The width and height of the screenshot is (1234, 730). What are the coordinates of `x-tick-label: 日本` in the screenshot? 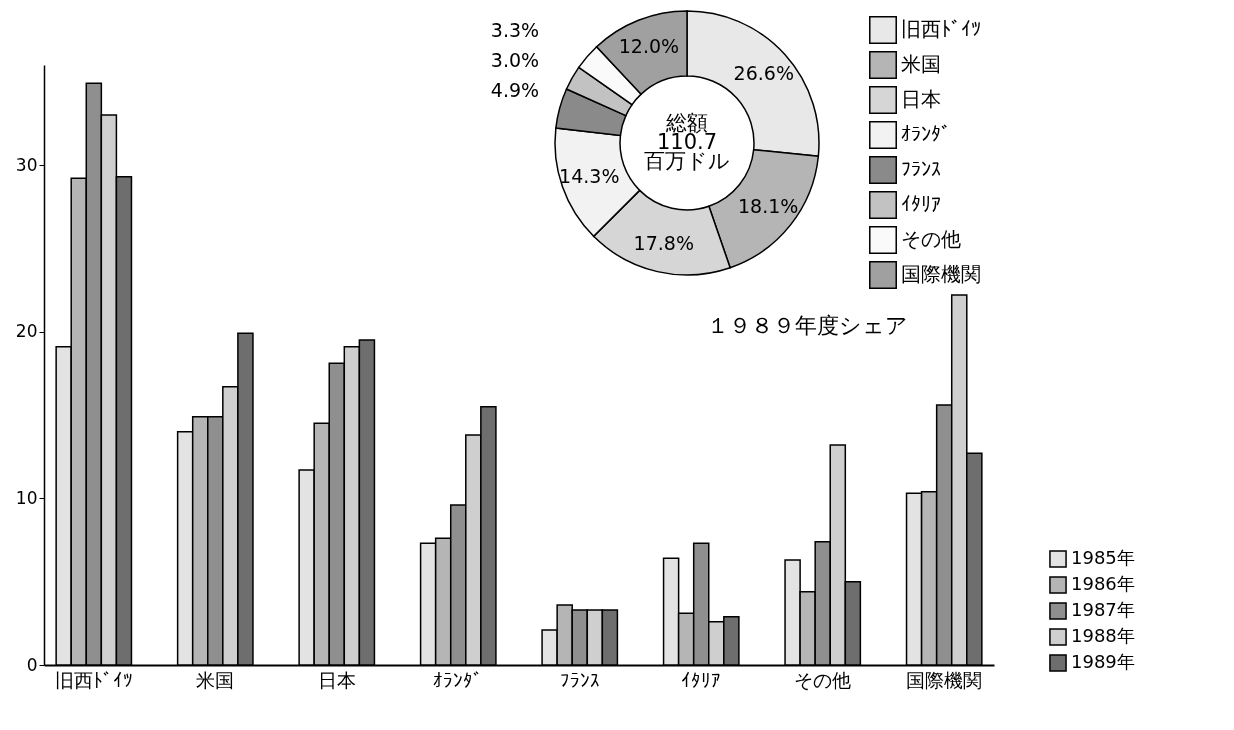 It's located at (336, 679).